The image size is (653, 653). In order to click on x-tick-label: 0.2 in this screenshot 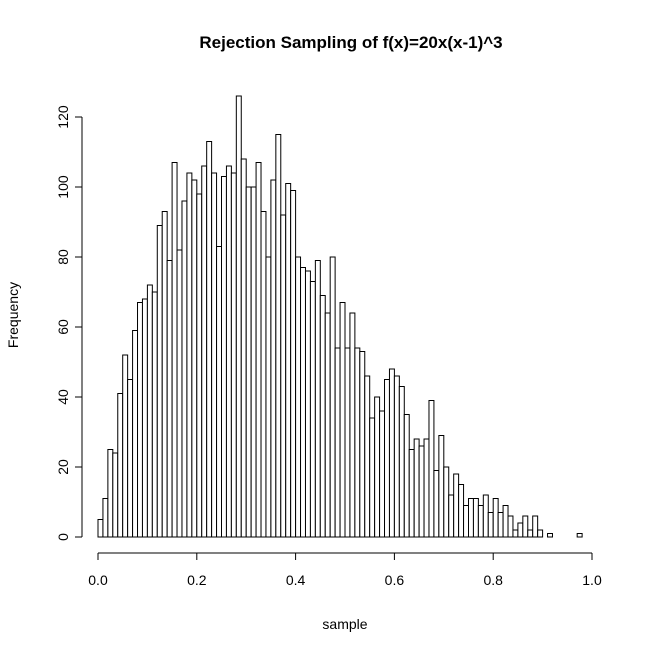, I will do `click(197, 580)`.